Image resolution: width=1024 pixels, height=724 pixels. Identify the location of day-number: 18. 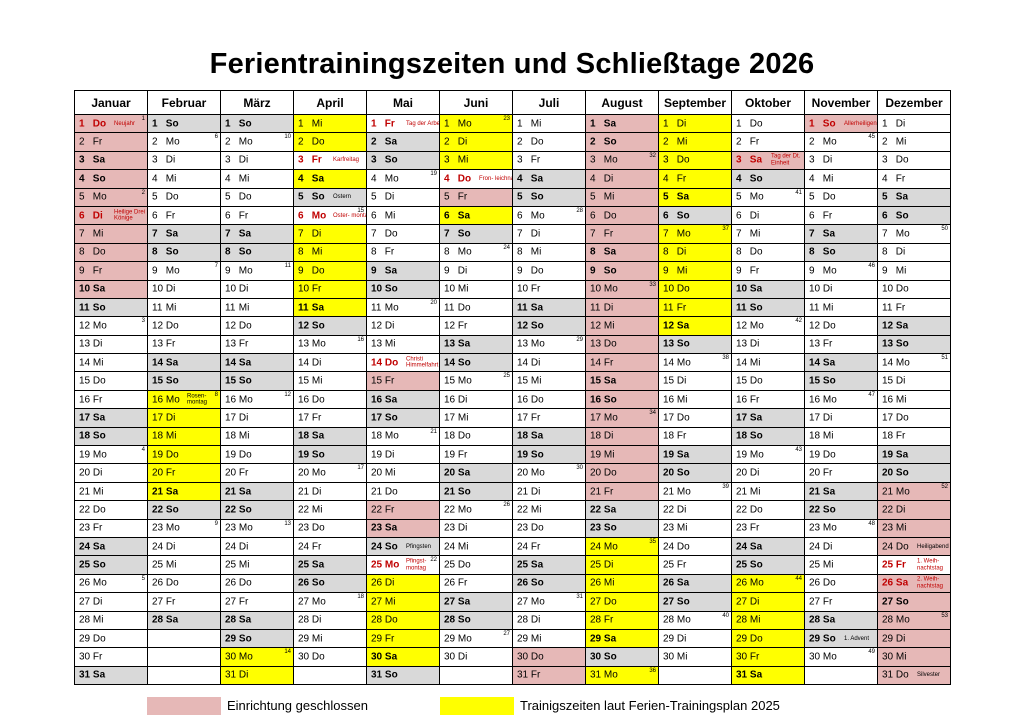
(815, 436).